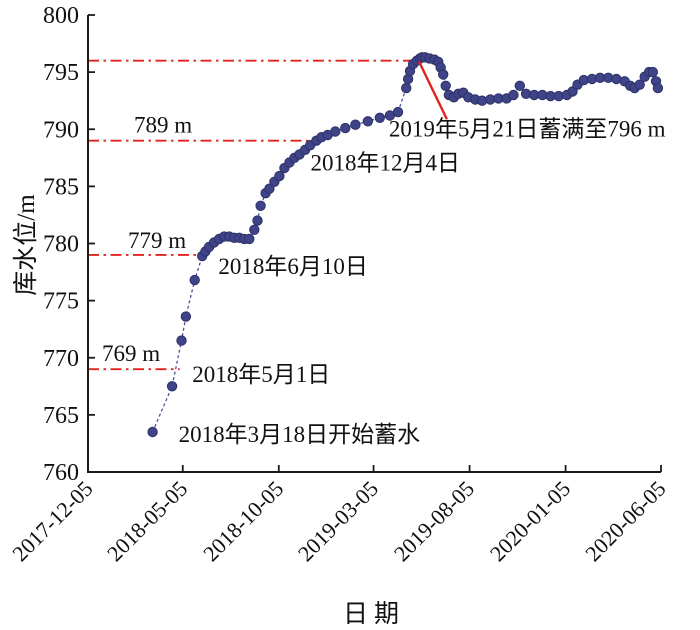 This screenshot has height=630, width=700. I want to click on x-tick-label: 2020-01-05, so click(530, 521).